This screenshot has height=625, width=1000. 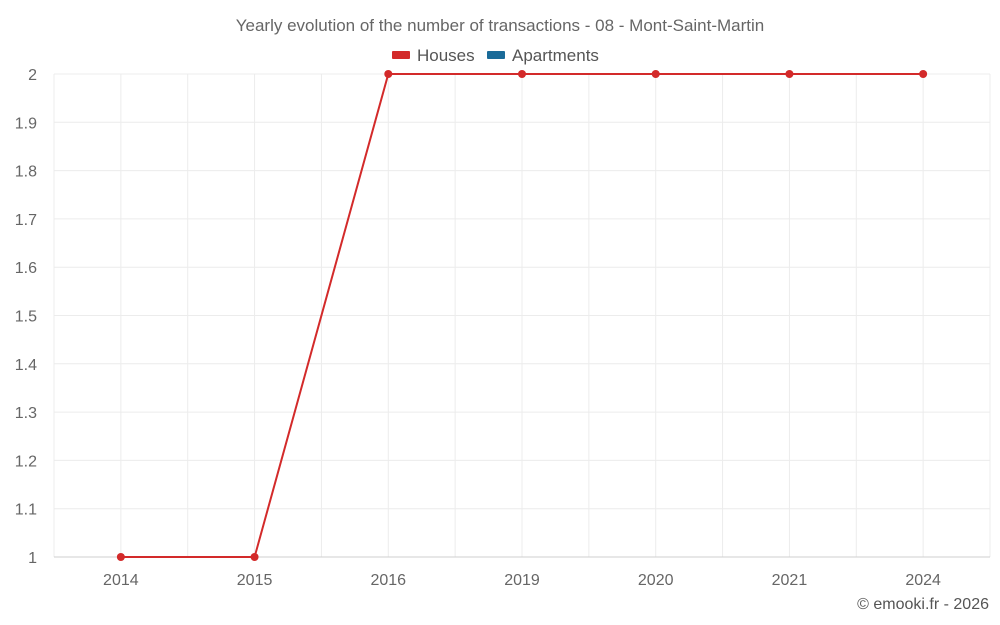 I want to click on y-tick-label: 2, so click(x=32, y=75).